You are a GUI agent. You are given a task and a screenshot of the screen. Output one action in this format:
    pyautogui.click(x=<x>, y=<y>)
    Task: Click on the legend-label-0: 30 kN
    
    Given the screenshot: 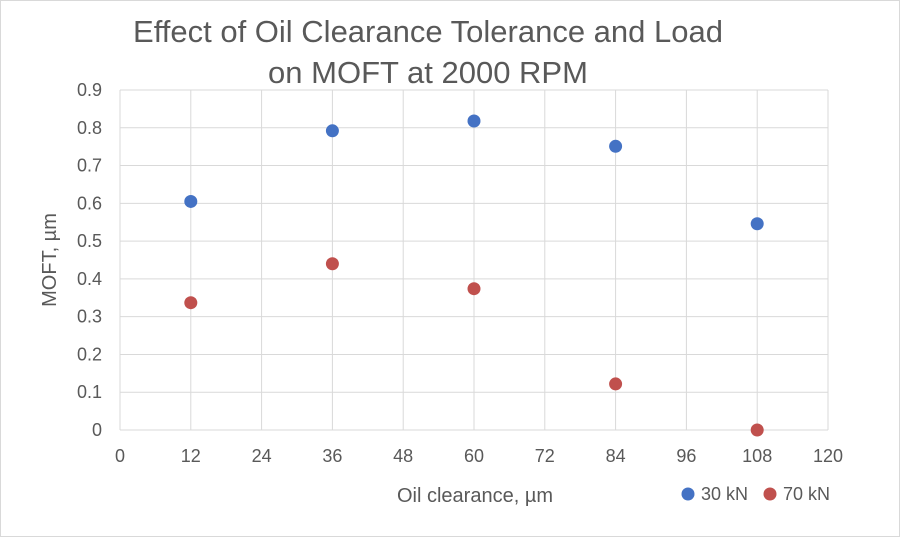 What is the action you would take?
    pyautogui.click(x=724, y=494)
    